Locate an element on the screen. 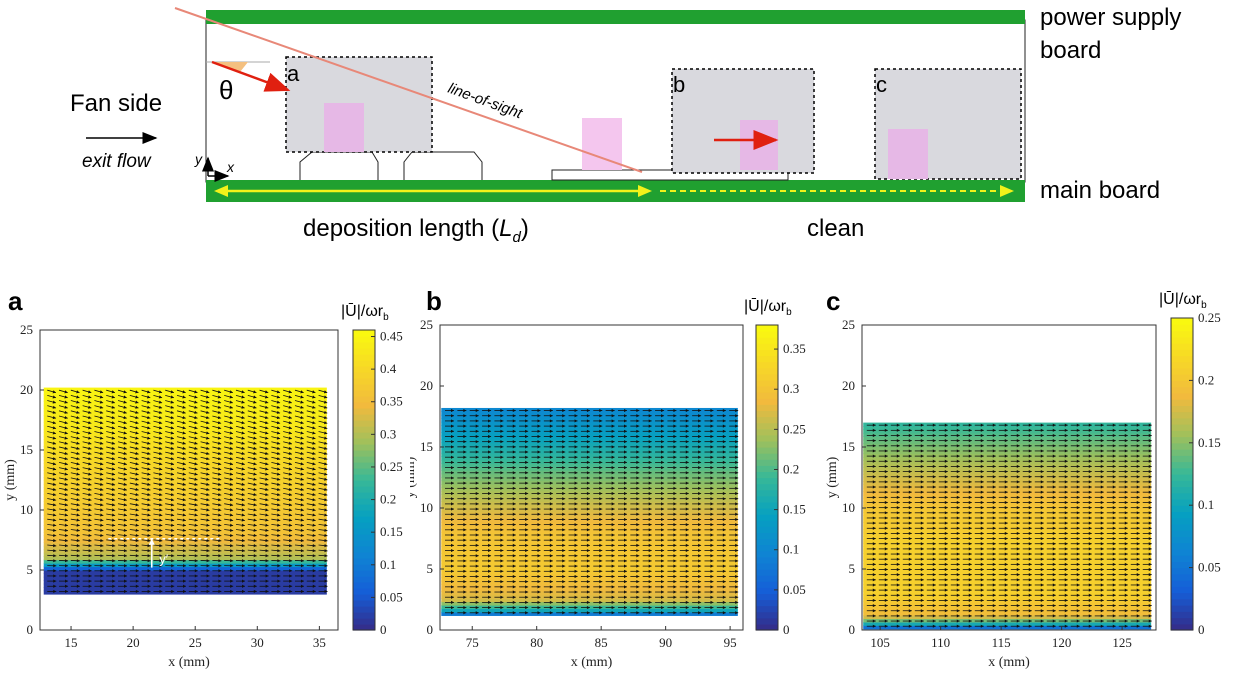  colorbar-segment is located at coordinates (767, 426).